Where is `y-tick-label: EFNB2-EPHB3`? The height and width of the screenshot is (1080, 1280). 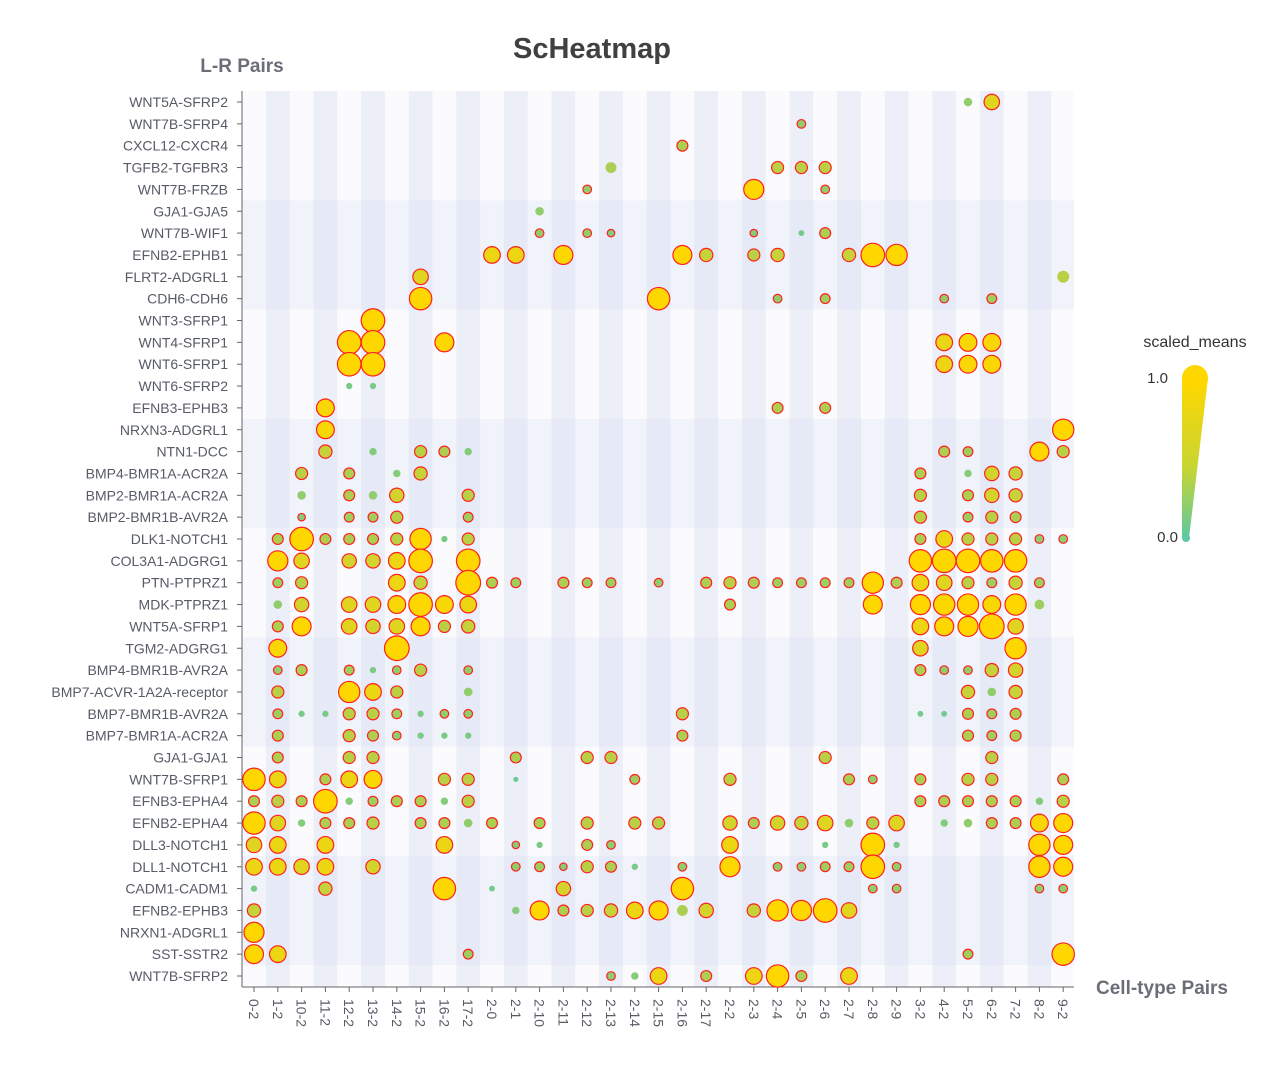 y-tick-label: EFNB2-EPHB3 is located at coordinates (180, 910).